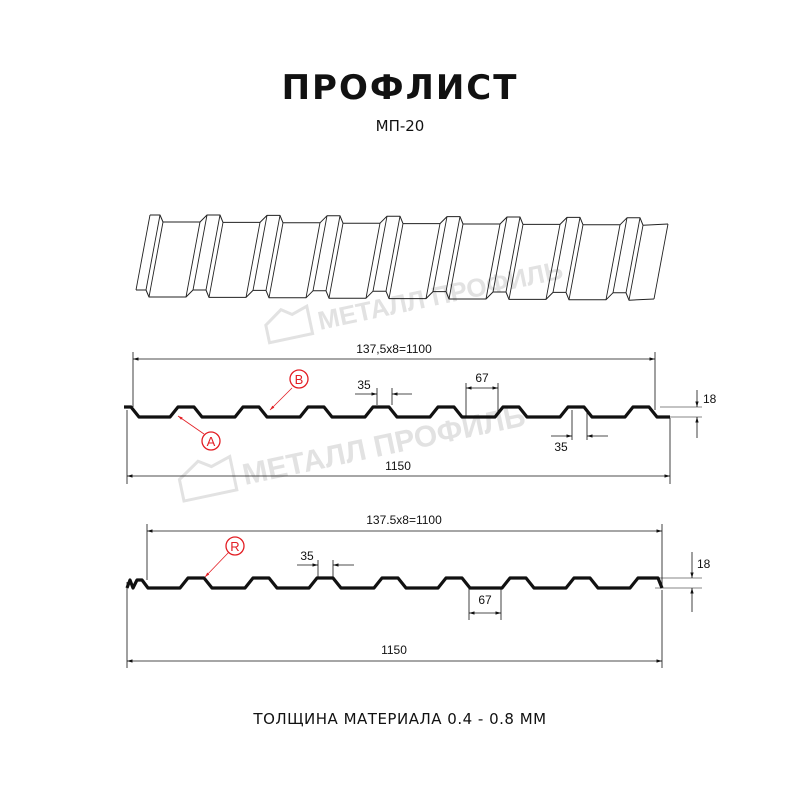 This screenshot has height=800, width=800. I want to click on bottom-width-label: 35, so click(561, 447).